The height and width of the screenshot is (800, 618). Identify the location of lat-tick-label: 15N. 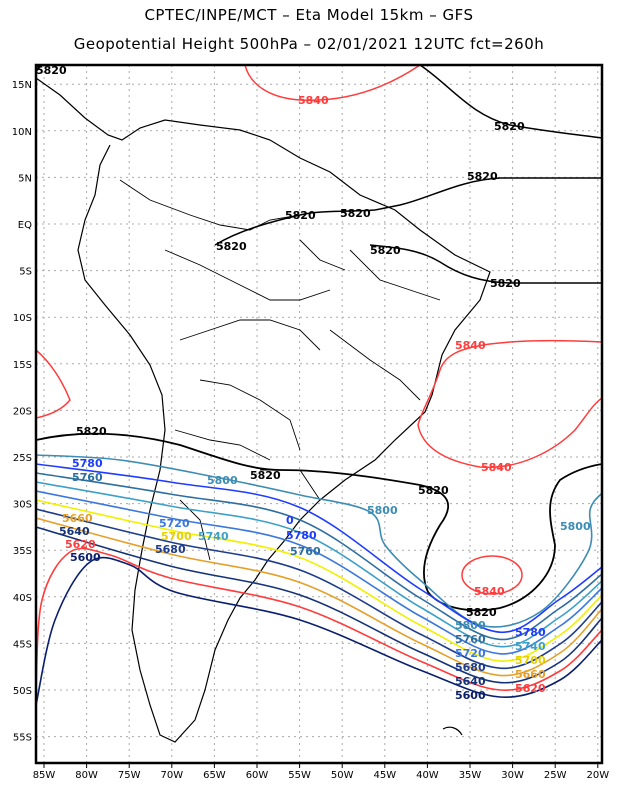
(22, 85).